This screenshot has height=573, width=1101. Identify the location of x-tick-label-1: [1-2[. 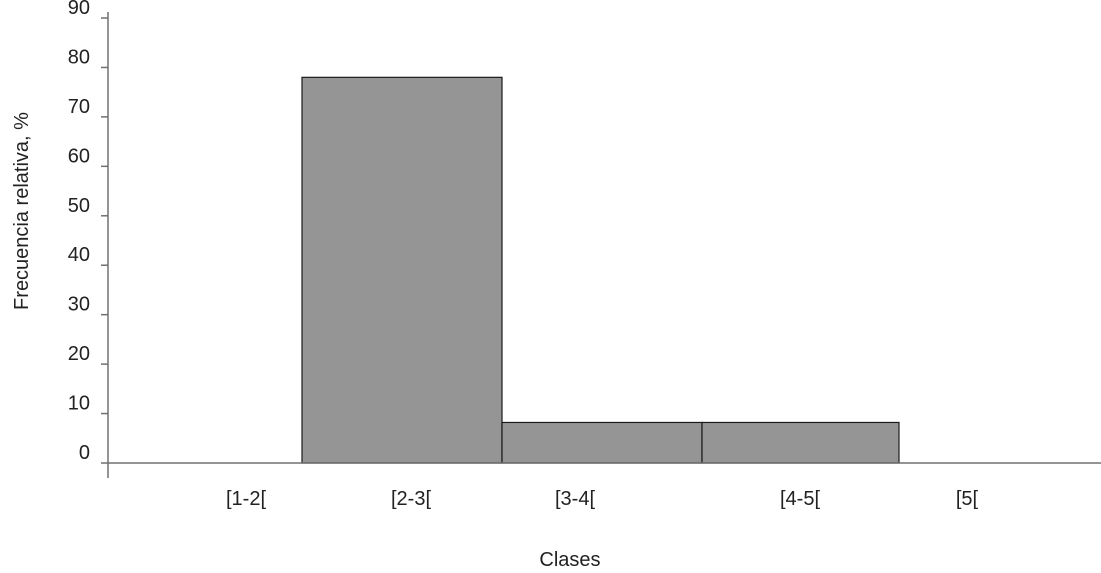
(246, 499).